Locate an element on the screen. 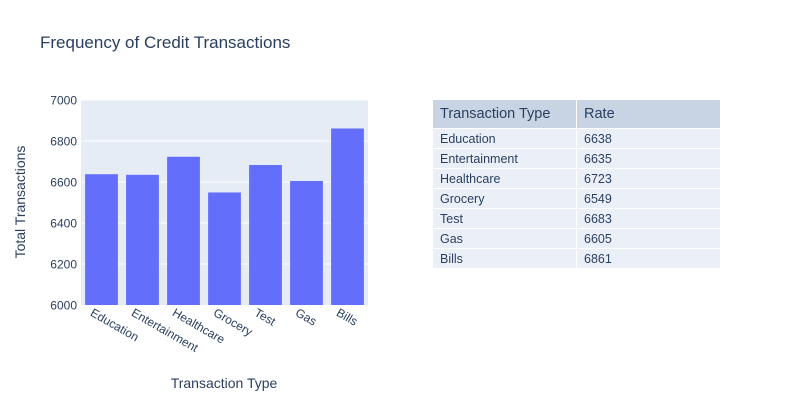 The width and height of the screenshot is (800, 400). table-cell: 6723 is located at coordinates (598, 178).